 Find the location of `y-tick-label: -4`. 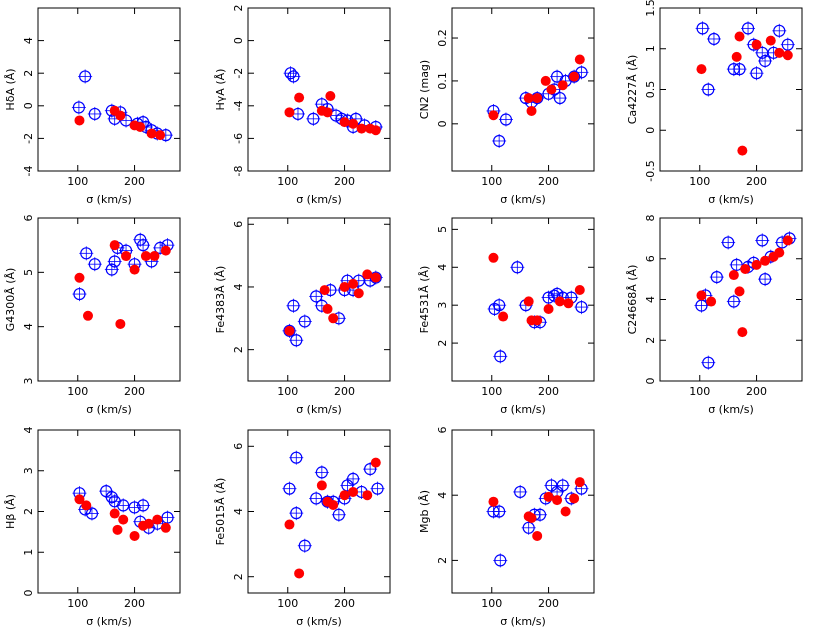

y-tick-label: -4 is located at coordinates (28, 171).